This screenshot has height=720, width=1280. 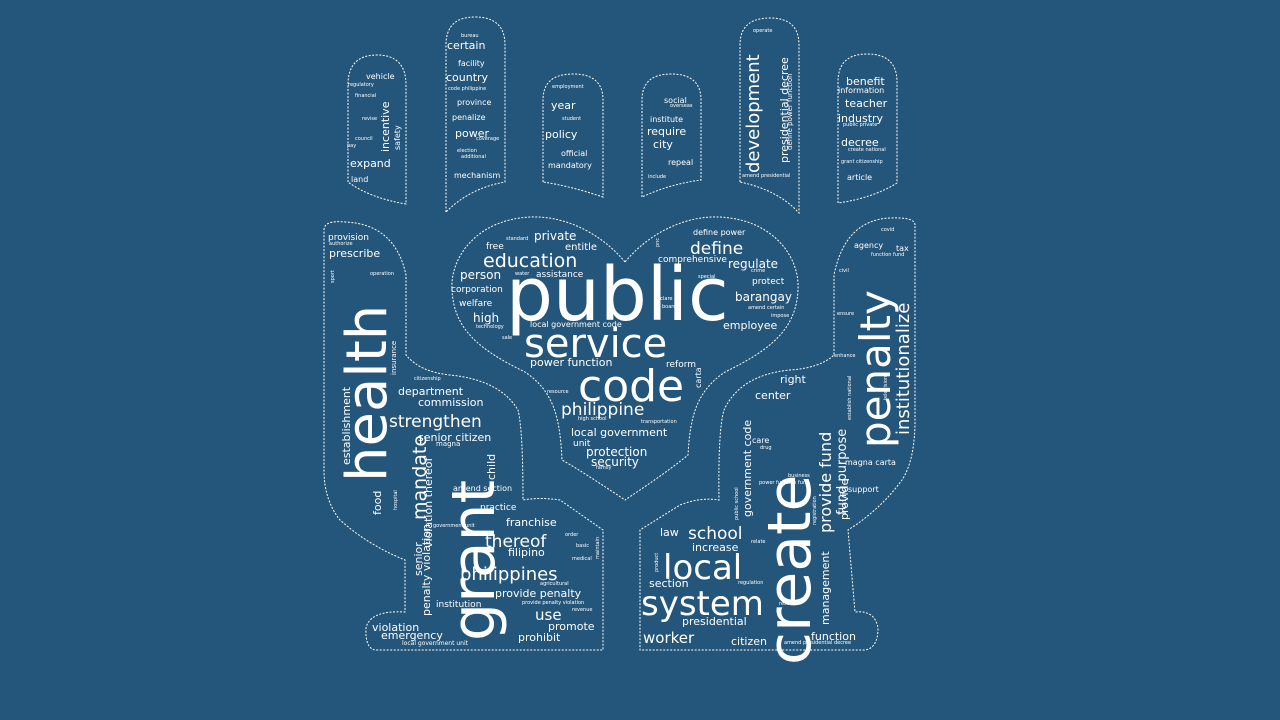 I want to click on word-institutionalize: institutionalize, so click(x=903, y=369).